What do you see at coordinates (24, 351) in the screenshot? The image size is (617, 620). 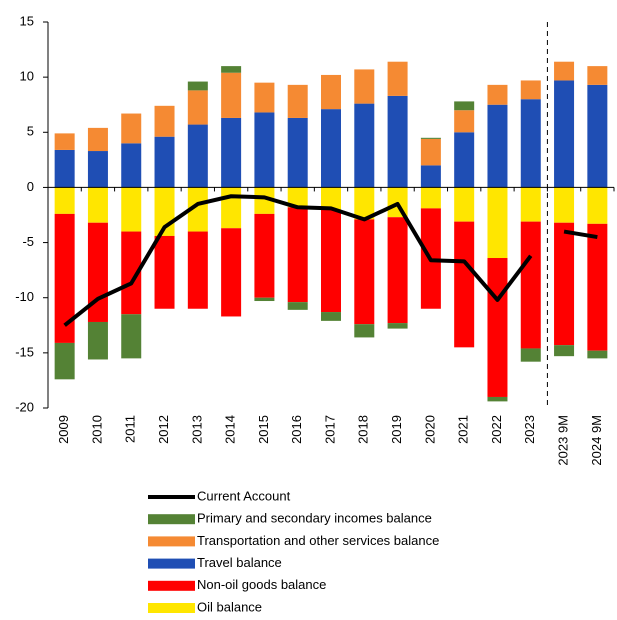 I see `y-tick-label: -15` at bounding box center [24, 351].